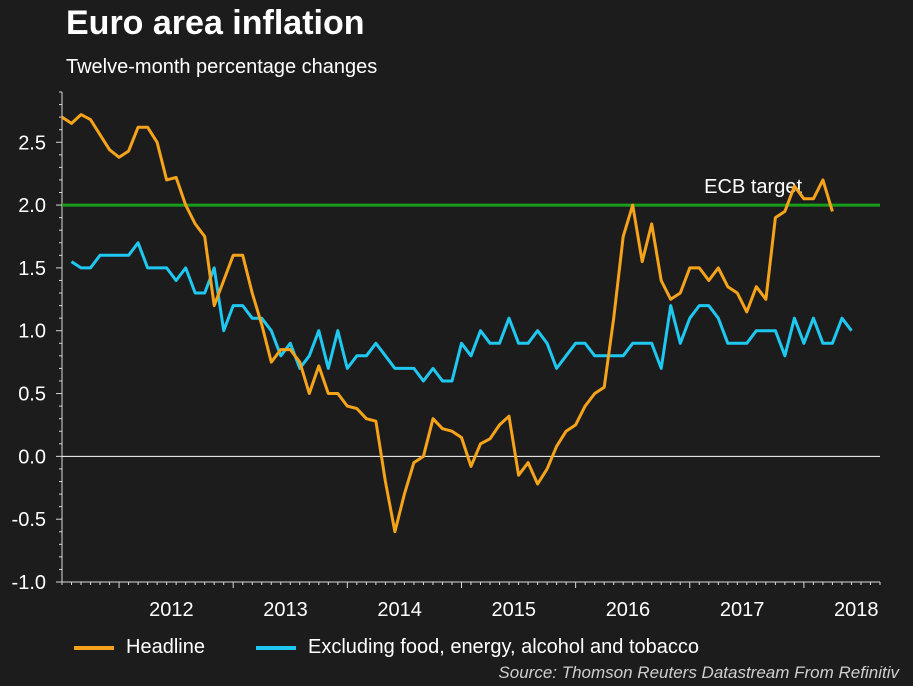 Image resolution: width=913 pixels, height=686 pixels. Describe the element at coordinates (32, 395) in the screenshot. I see `y-tick-label: 0.5` at that location.